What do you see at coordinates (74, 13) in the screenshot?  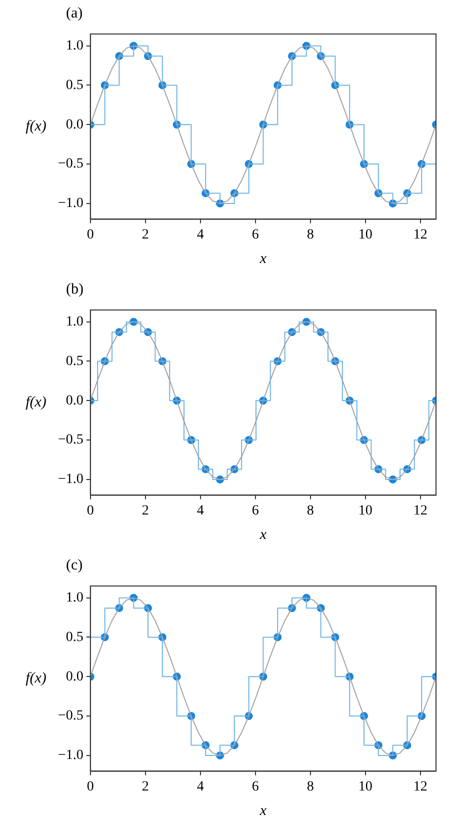 I see `chart-title: (a)` at bounding box center [74, 13].